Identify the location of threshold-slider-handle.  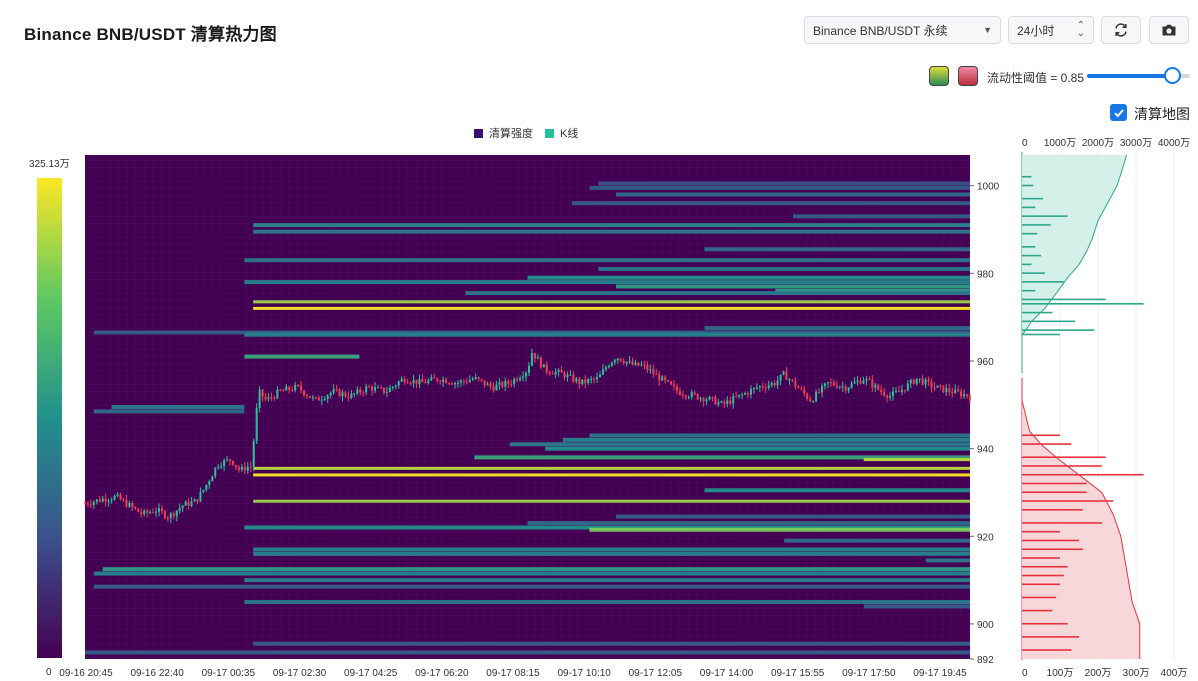
(1172, 75).